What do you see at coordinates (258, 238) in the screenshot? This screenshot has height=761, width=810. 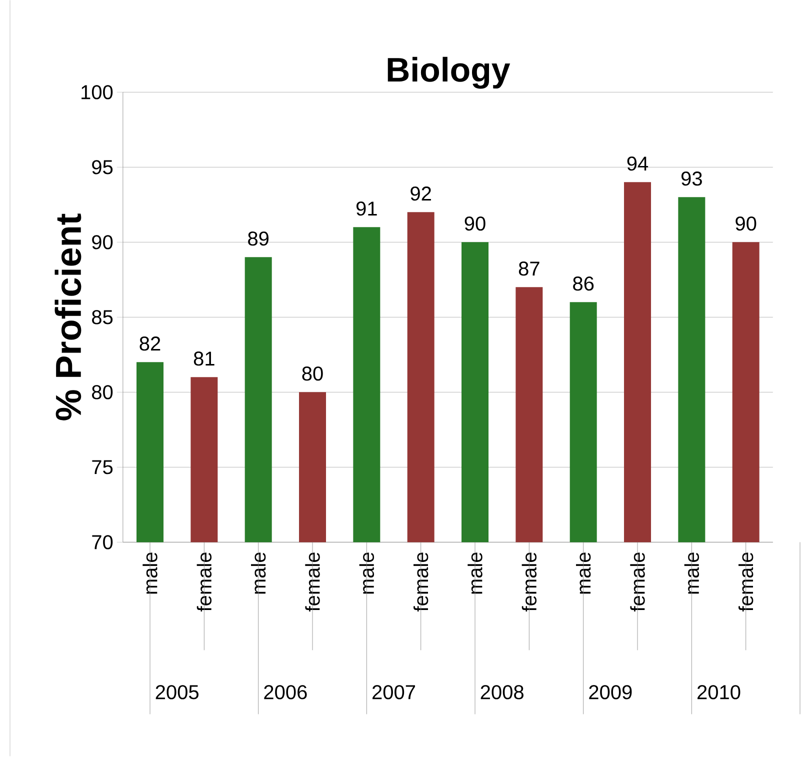 I see `data-label: 89` at bounding box center [258, 238].